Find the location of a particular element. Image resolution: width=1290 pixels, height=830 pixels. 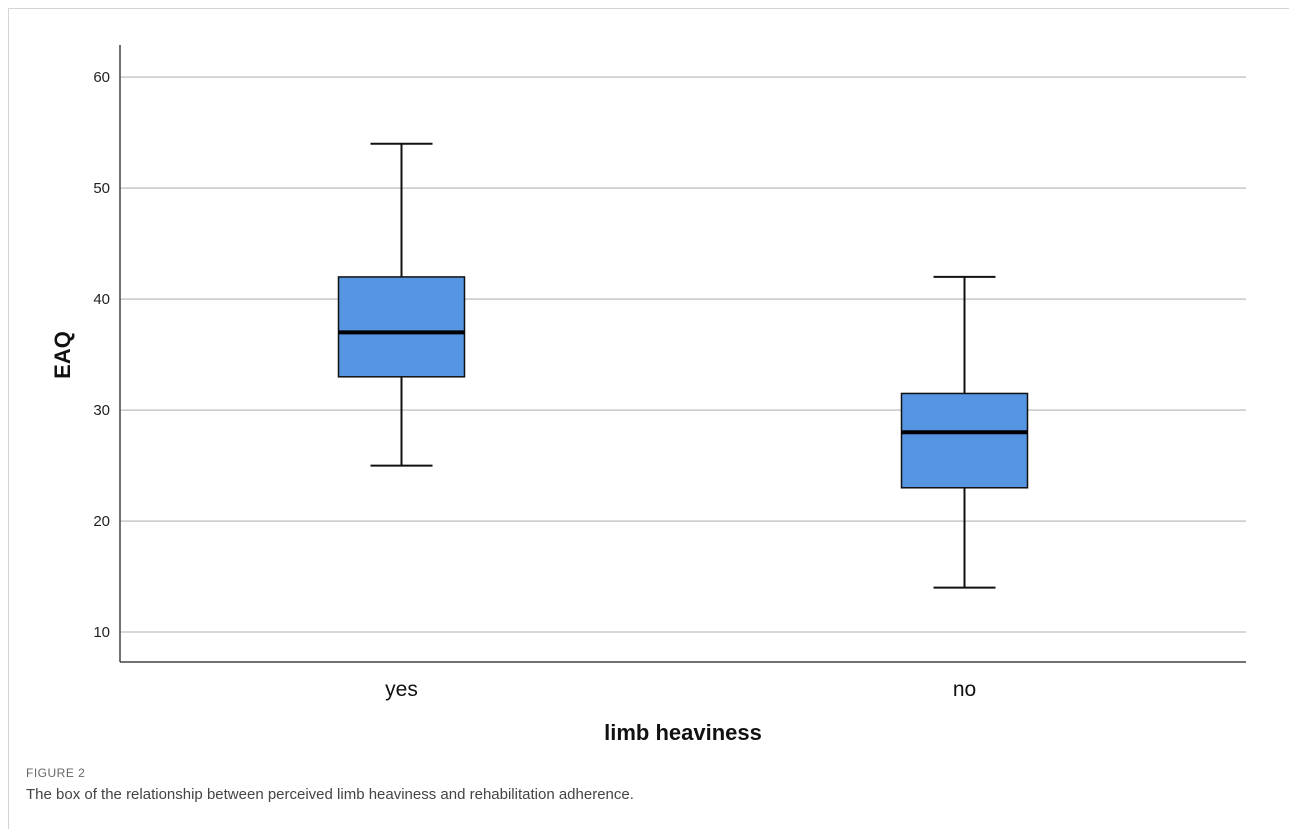

y-tick-label: 50 is located at coordinates (101, 188).